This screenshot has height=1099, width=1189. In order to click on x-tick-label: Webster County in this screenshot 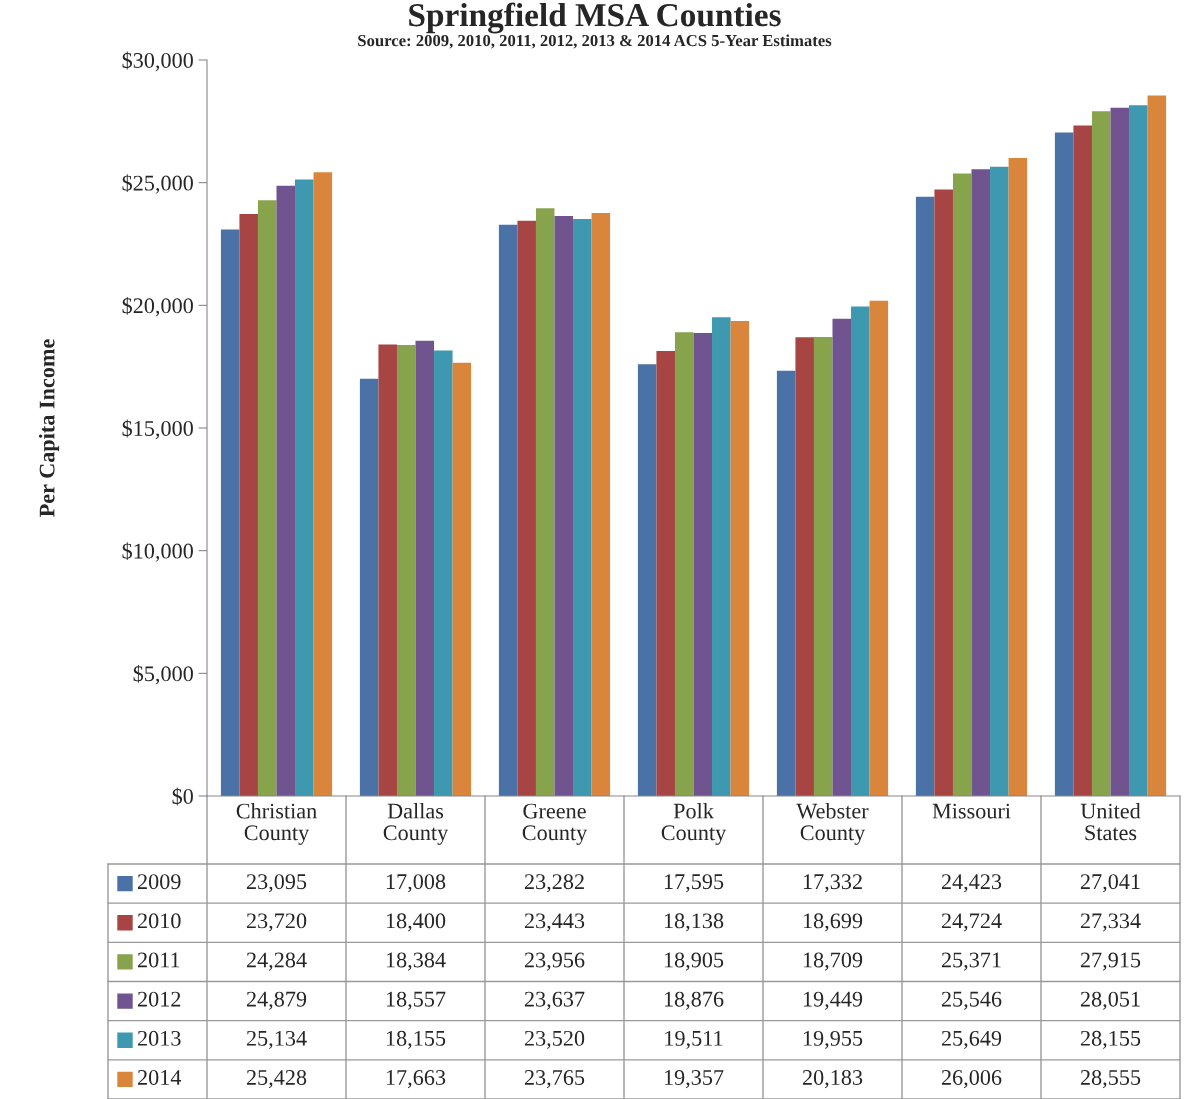, I will do `click(832, 823)`.